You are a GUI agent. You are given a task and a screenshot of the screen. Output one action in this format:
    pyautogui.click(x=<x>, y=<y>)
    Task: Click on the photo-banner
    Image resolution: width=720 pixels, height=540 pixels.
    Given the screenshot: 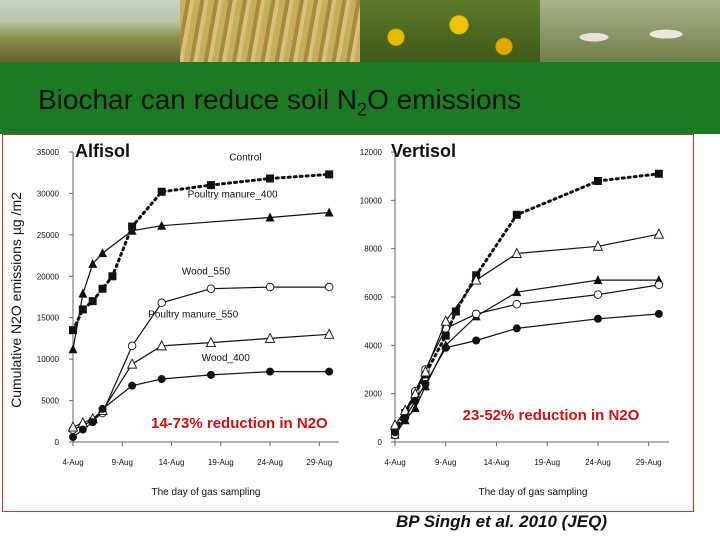 What is the action you would take?
    pyautogui.click(x=360, y=31)
    